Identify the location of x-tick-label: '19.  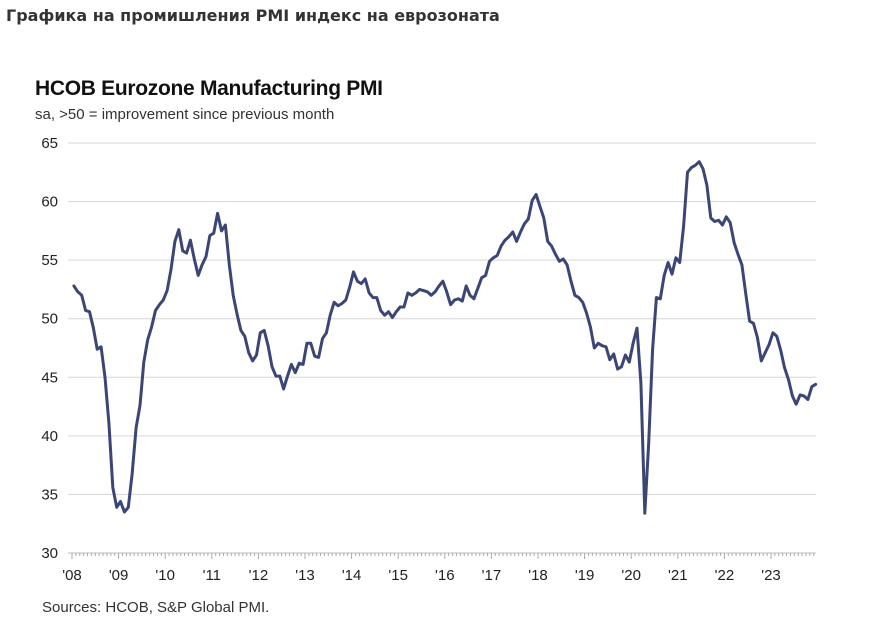
(585, 575).